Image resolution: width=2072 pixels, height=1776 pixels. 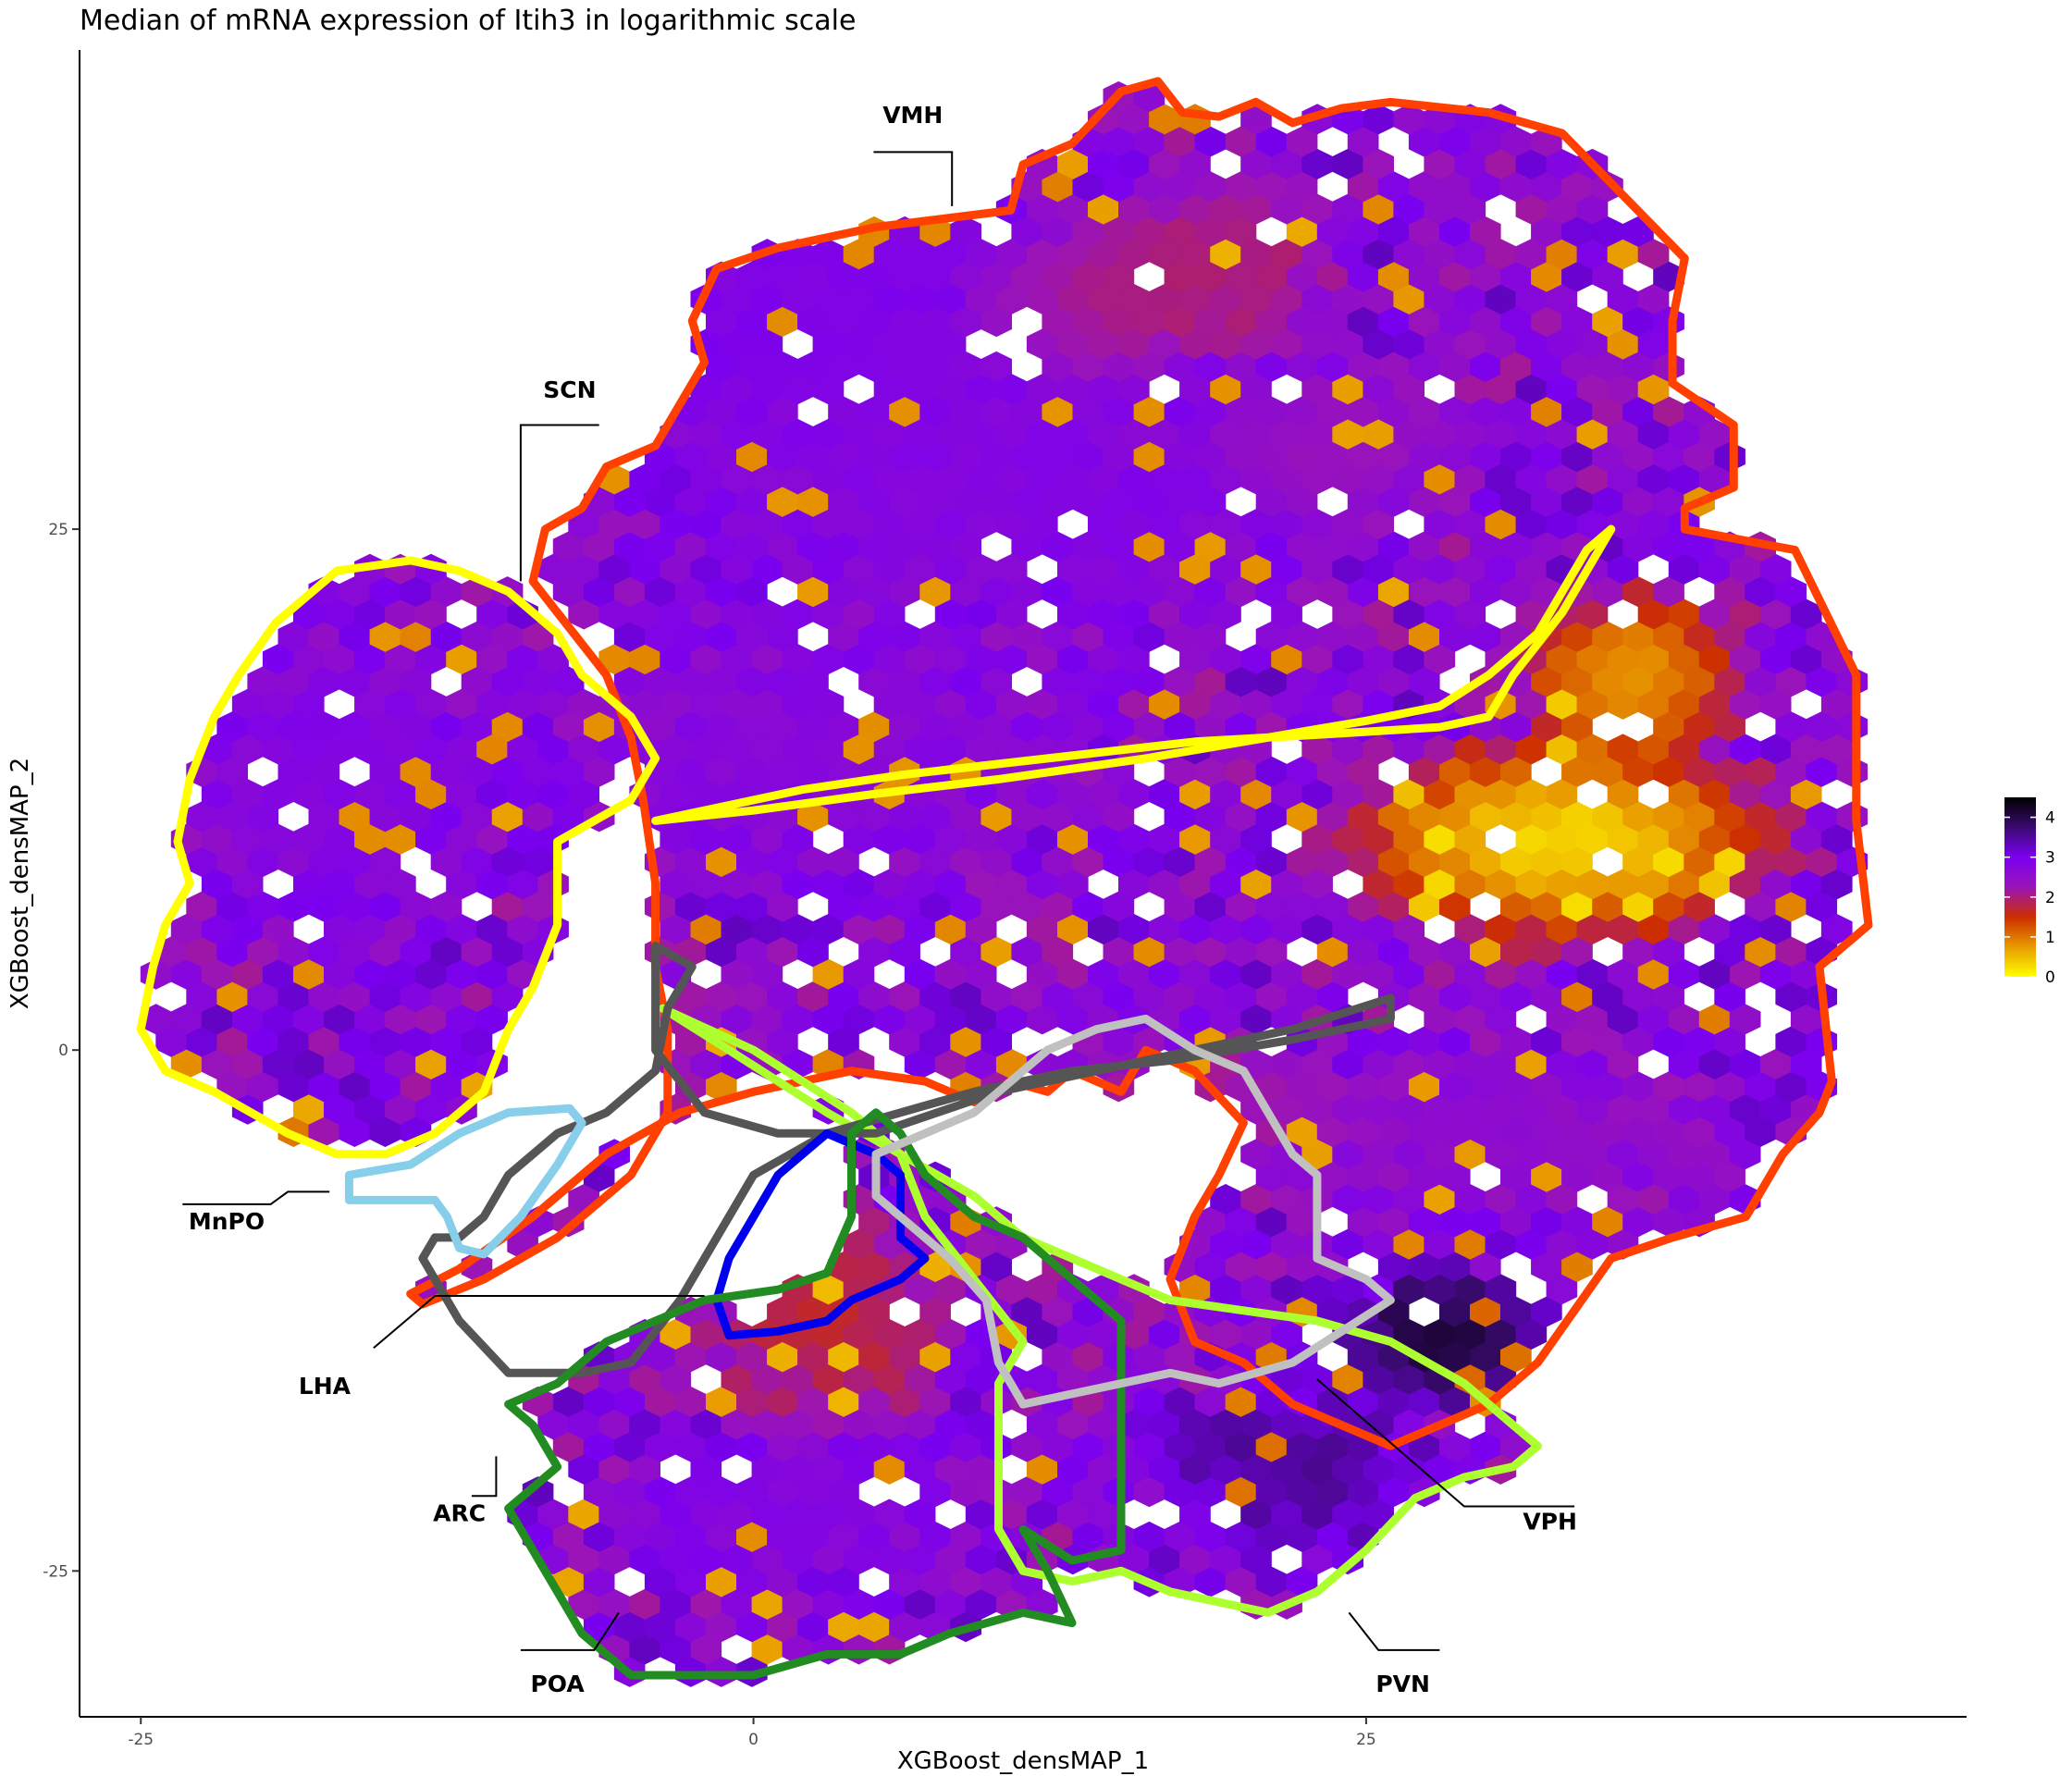 What do you see at coordinates (815, 1394) in the screenshot?
I see `region-outline-poa` at bounding box center [815, 1394].